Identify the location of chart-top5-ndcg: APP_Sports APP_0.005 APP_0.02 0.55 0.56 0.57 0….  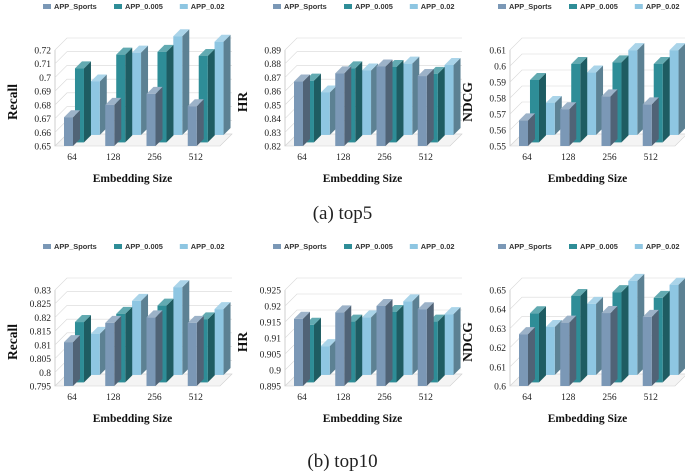
(572, 93).